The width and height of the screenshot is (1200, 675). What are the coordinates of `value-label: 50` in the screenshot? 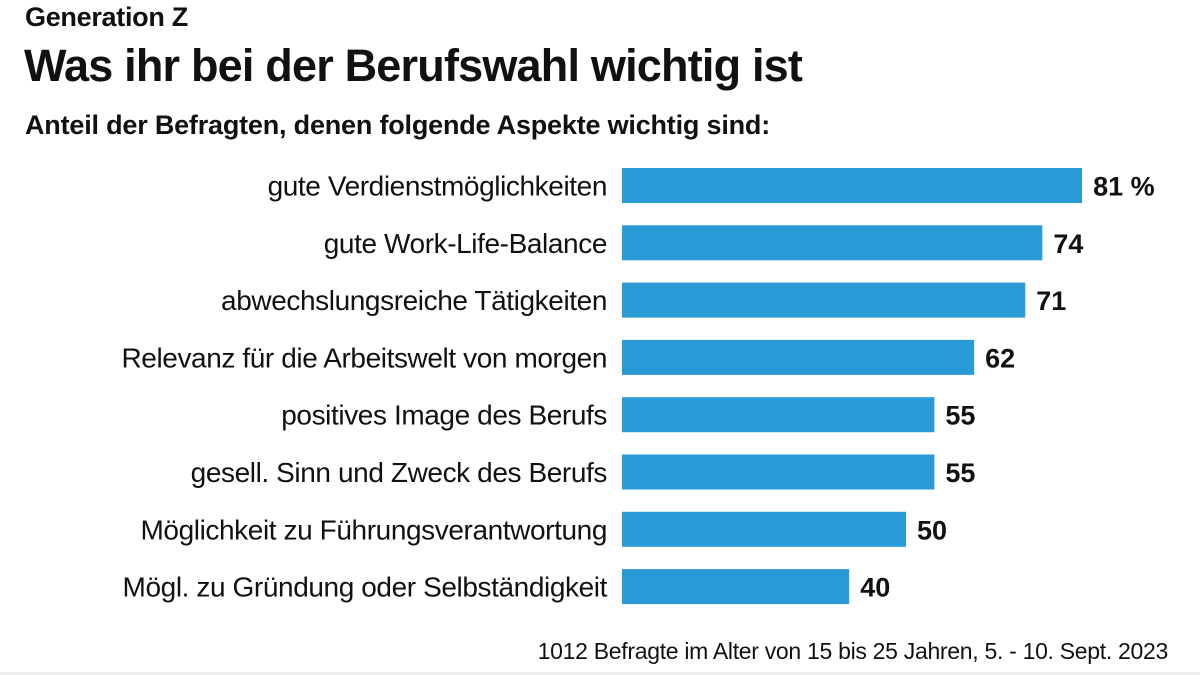 It's located at (932, 530).